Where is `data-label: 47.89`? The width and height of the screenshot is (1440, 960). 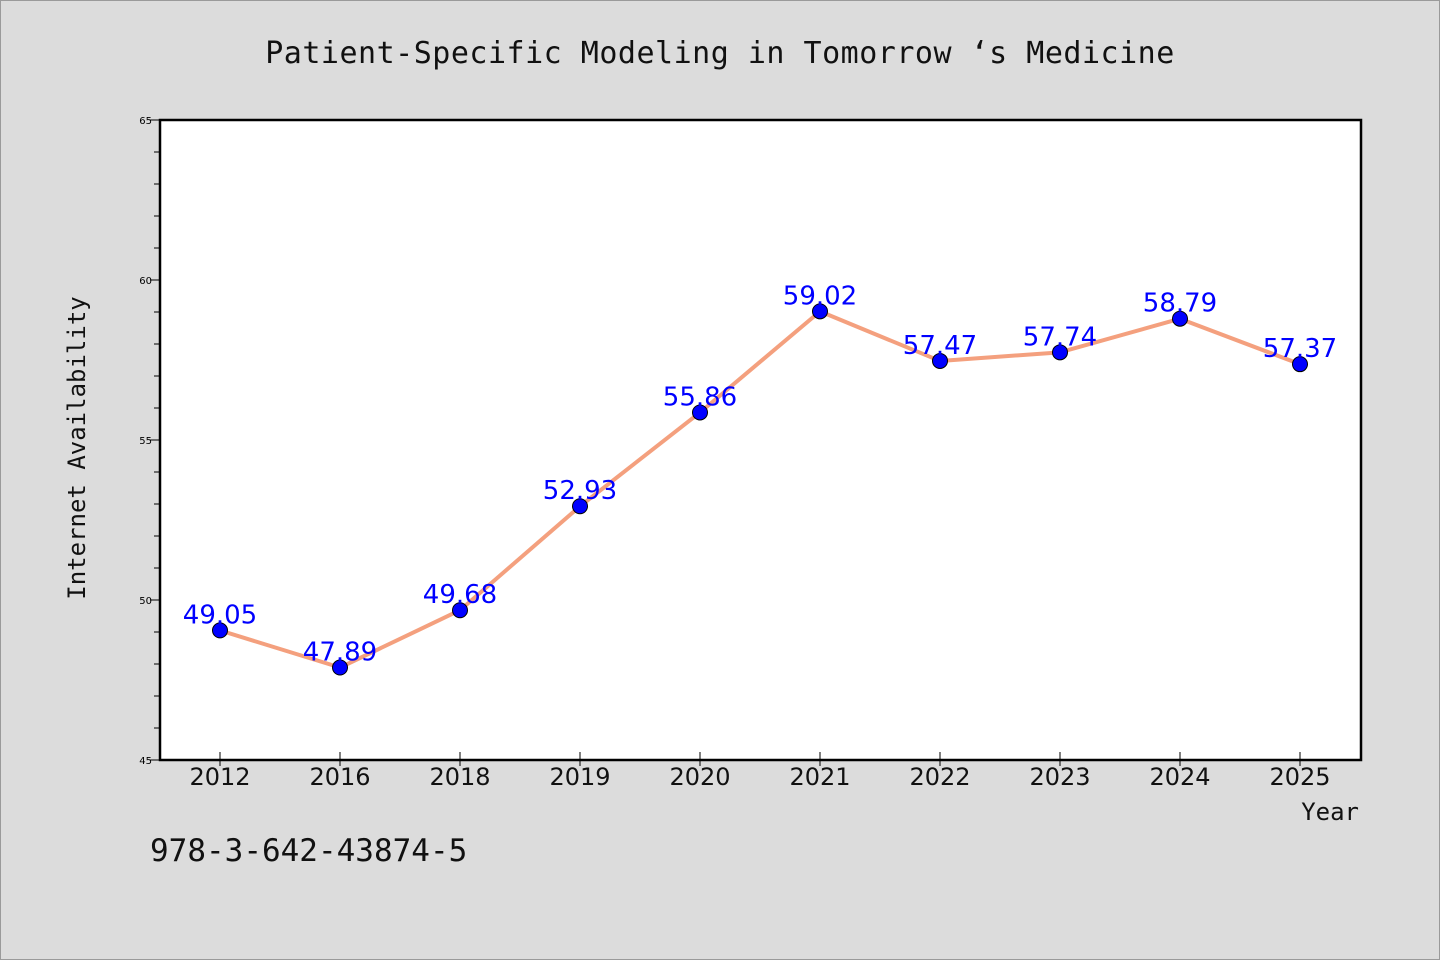 data-label: 47.89 is located at coordinates (340, 653).